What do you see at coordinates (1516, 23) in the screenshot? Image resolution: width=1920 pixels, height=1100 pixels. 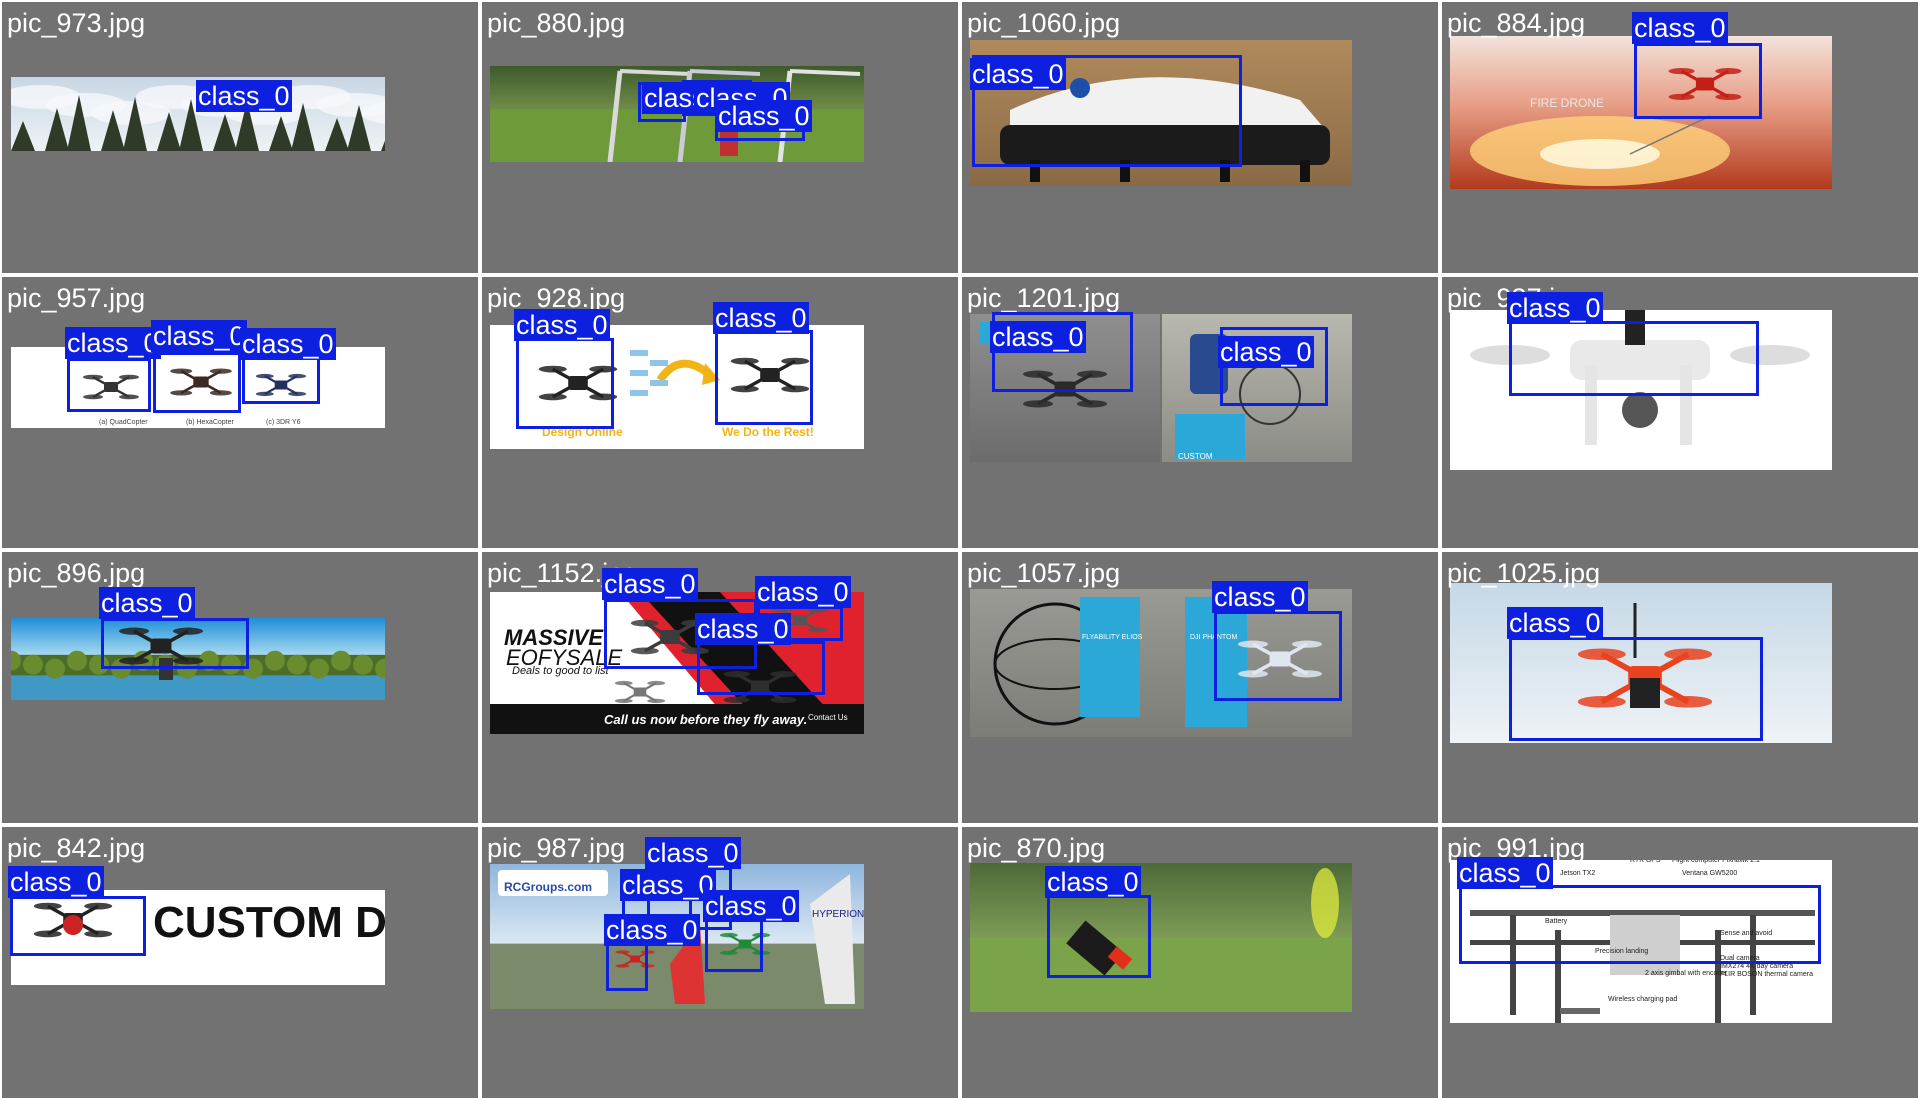 I see `file-name: pic_884.jpg` at bounding box center [1516, 23].